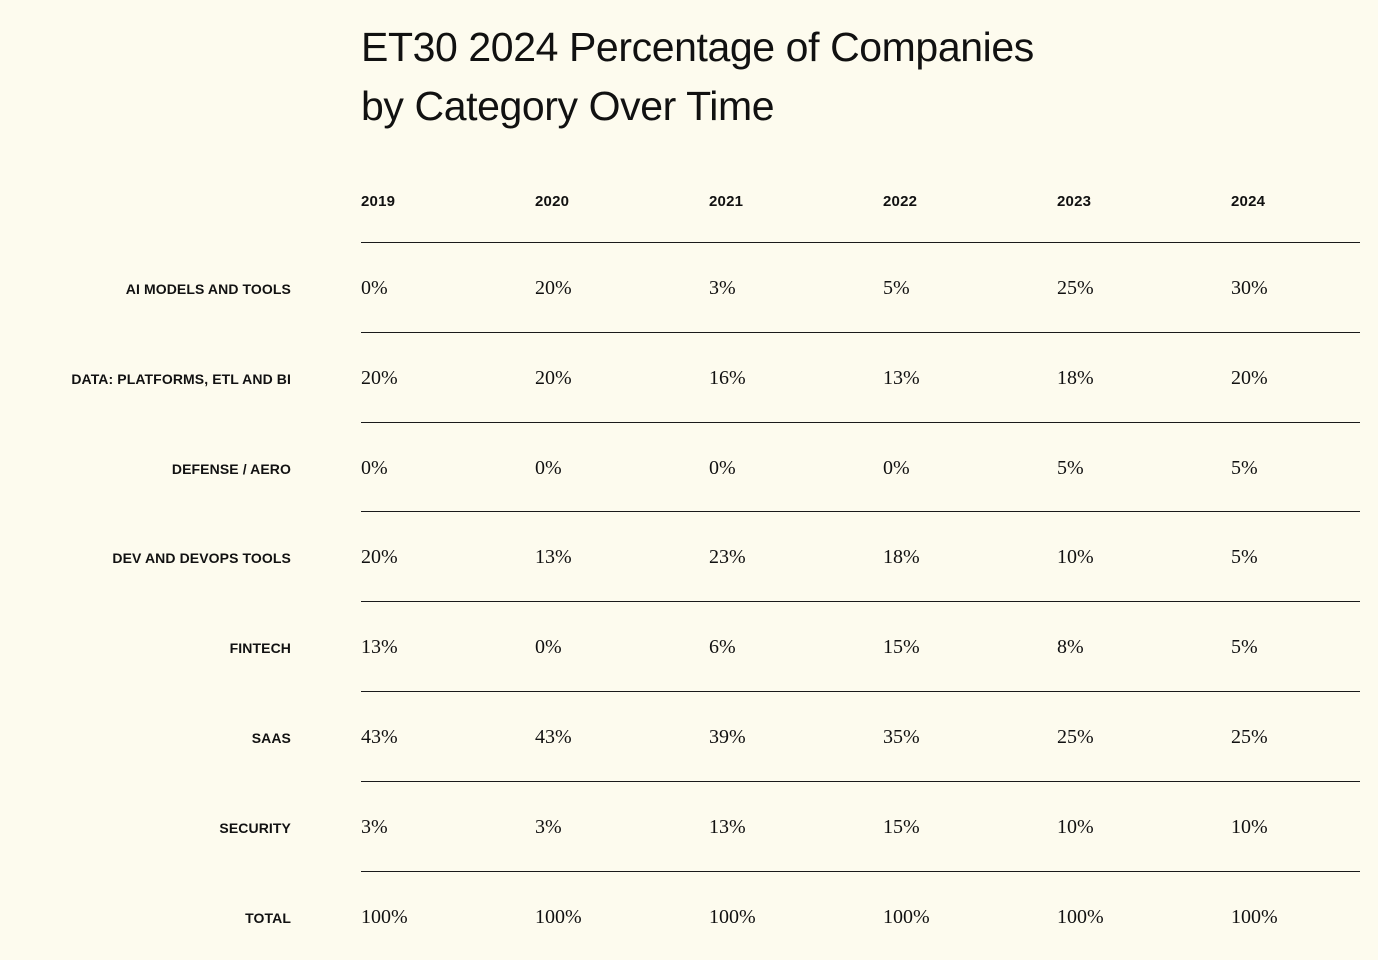  What do you see at coordinates (727, 377) in the screenshot?
I see `table-cell: 16%` at bounding box center [727, 377].